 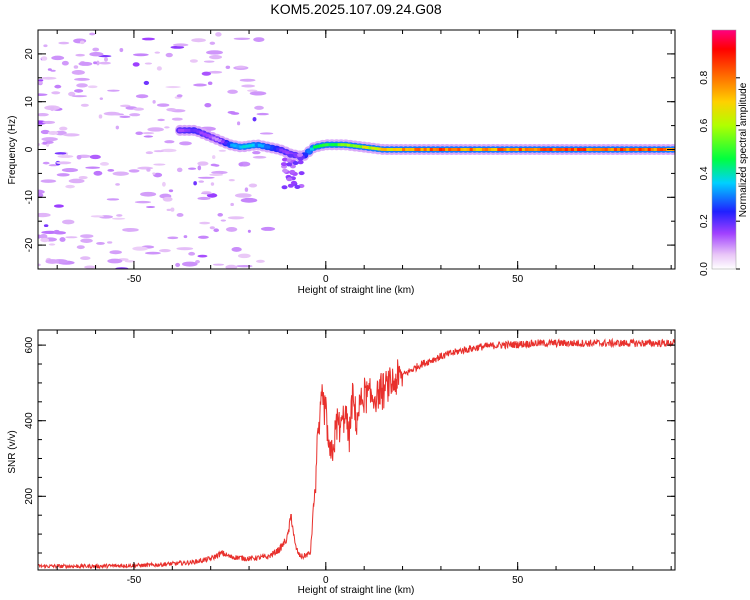 I want to click on x-tick-label: 50, so click(x=518, y=580).